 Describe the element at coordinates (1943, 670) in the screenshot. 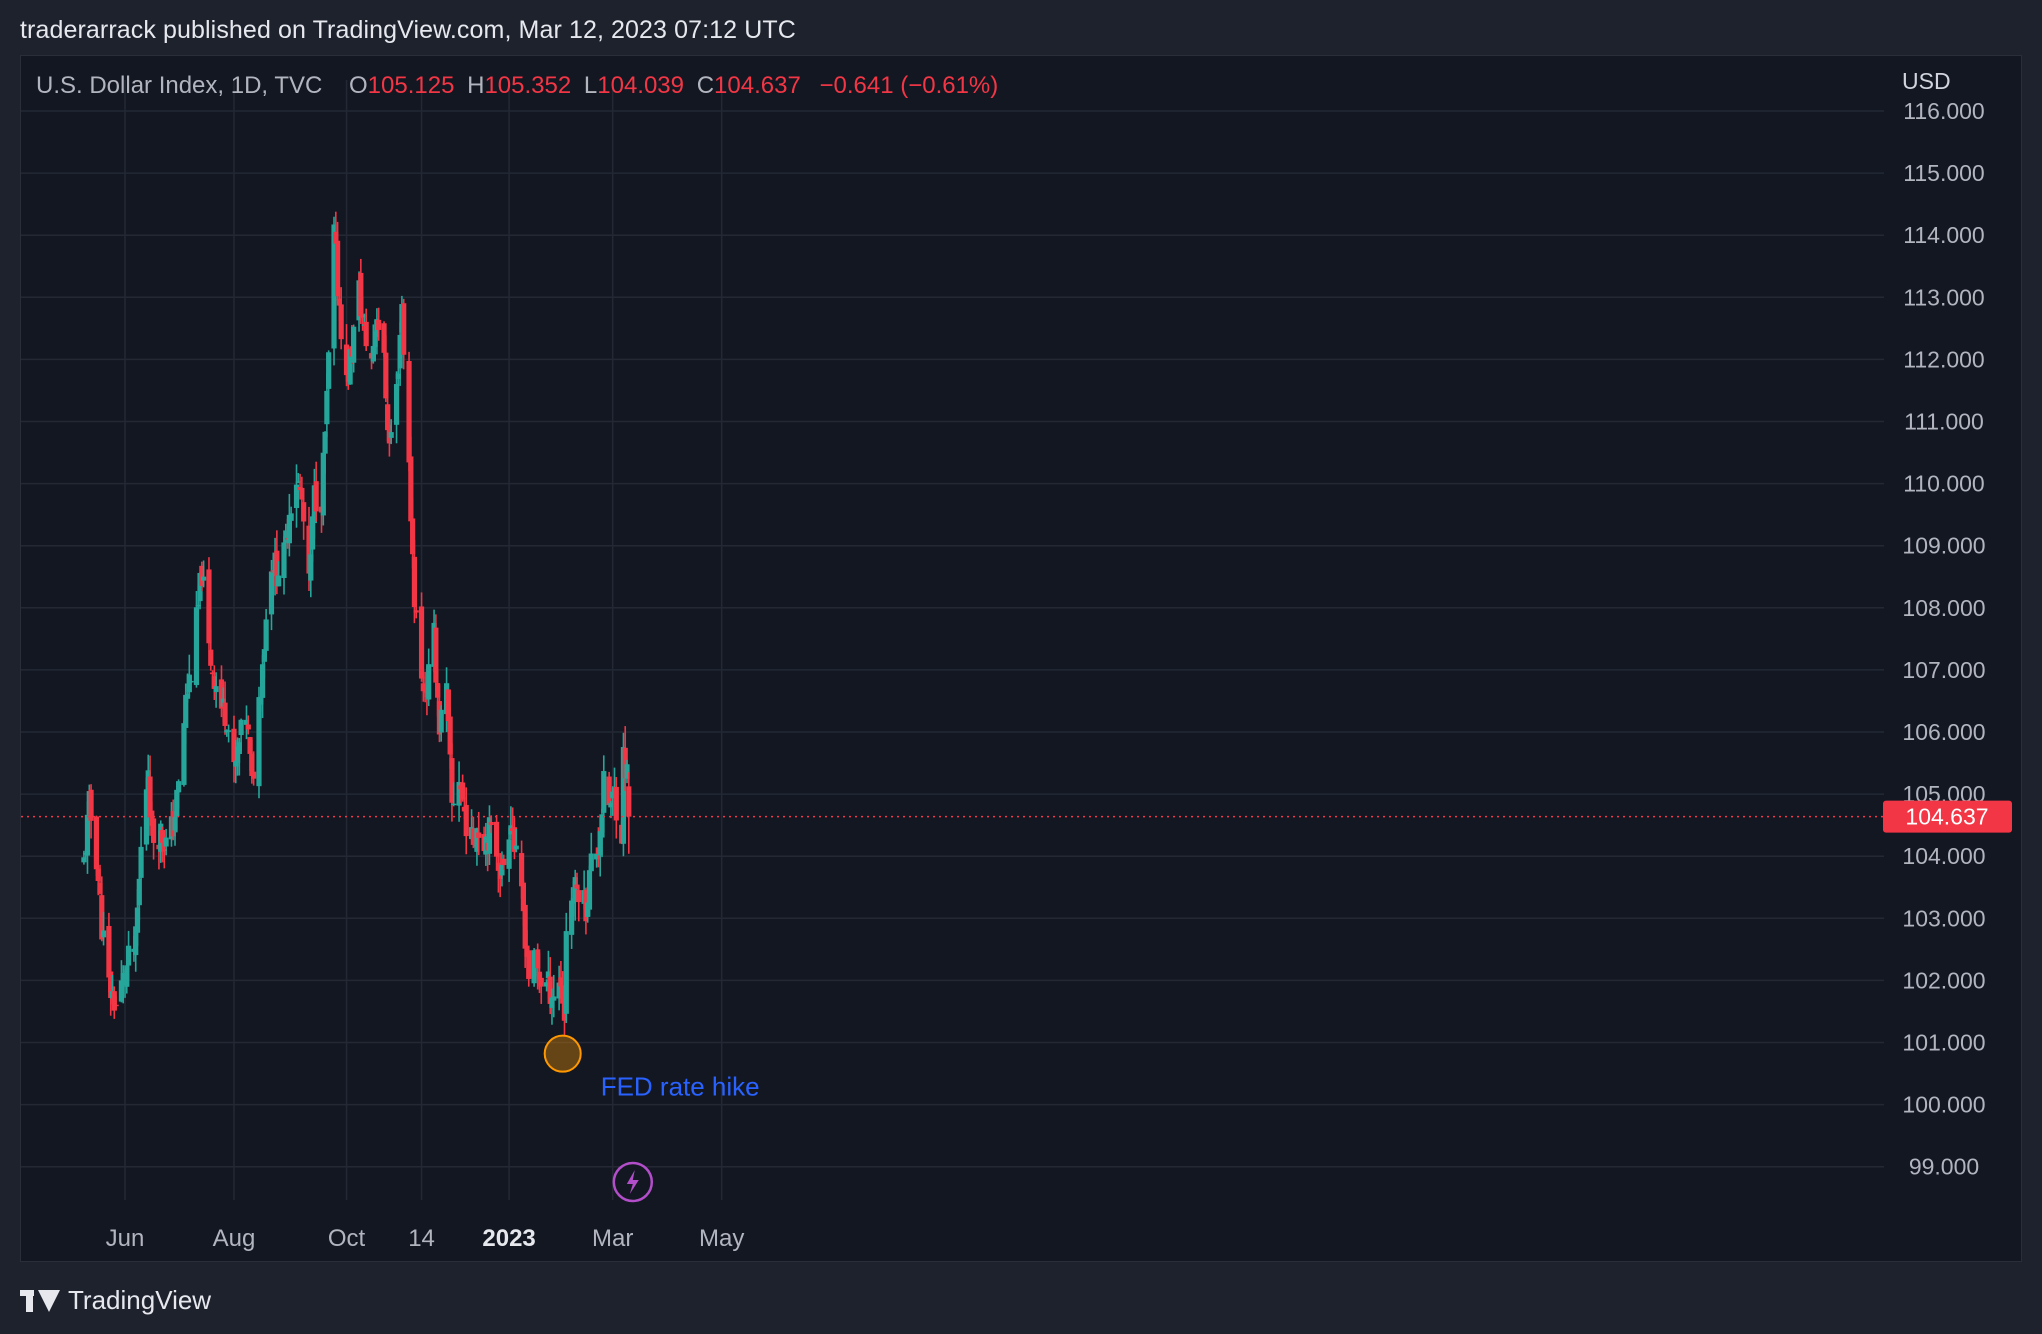

I see `y-tick-label: 107.000` at that location.